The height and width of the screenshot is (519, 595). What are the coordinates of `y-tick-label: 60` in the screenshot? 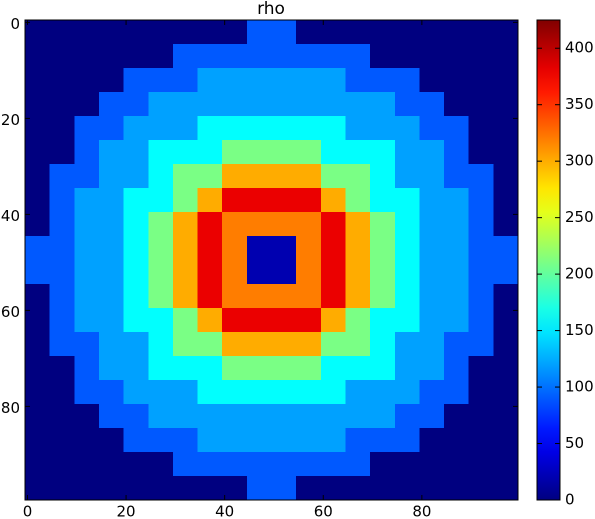 It's located at (10, 312).